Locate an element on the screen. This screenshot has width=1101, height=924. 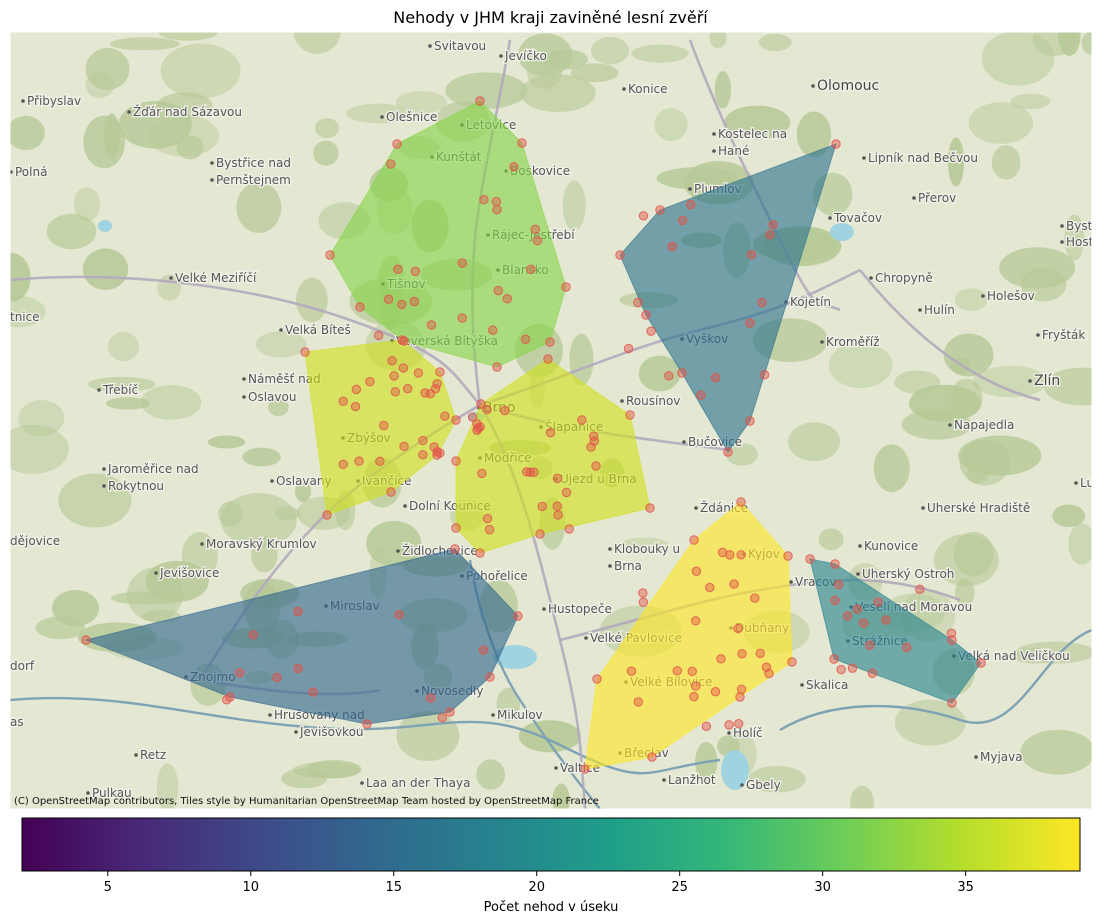
accident-section-polygon is located at coordinates (553, 456).